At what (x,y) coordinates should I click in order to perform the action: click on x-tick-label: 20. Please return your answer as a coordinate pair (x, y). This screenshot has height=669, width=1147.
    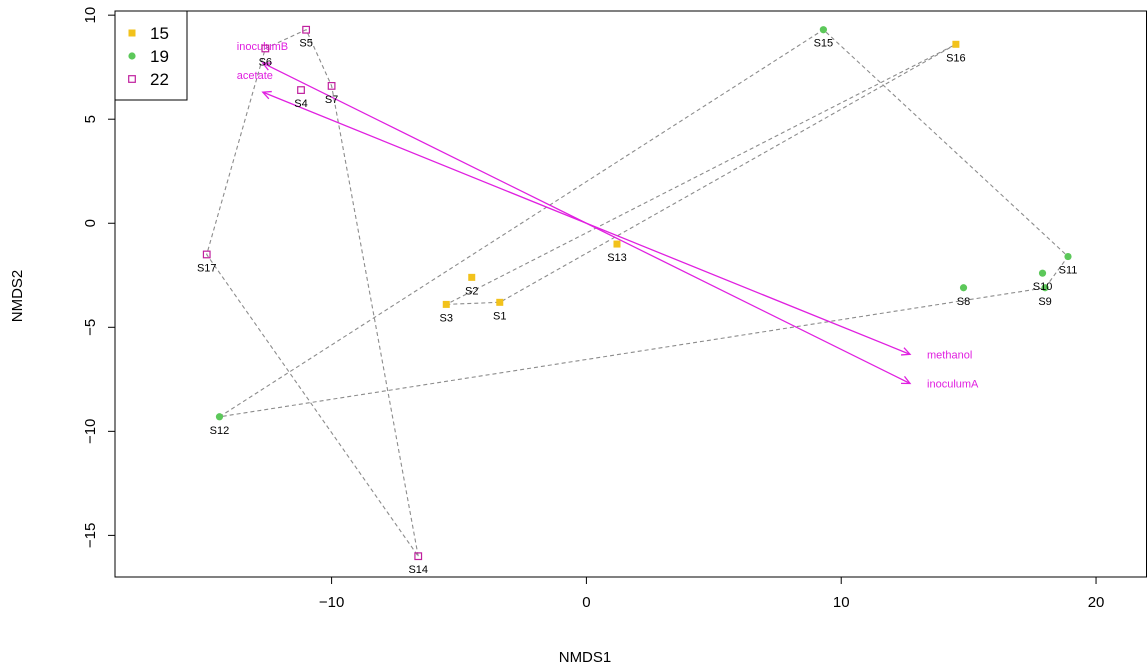
    Looking at the image, I should click on (1096, 602).